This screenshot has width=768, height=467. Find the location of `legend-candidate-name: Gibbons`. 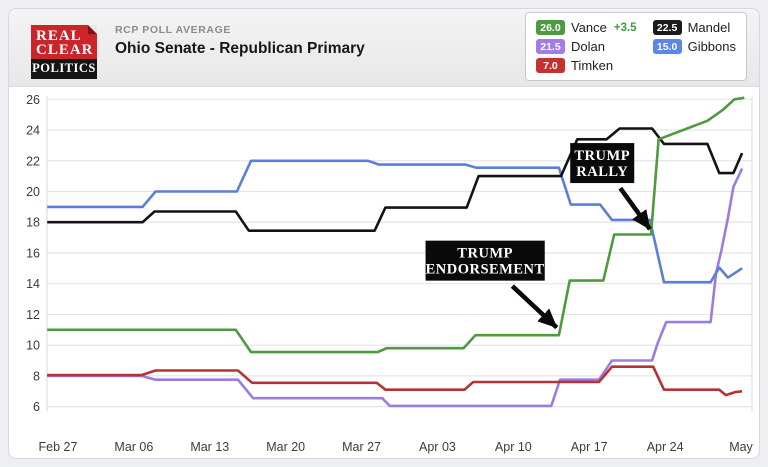

legend-candidate-name: Gibbons is located at coordinates (711, 46).